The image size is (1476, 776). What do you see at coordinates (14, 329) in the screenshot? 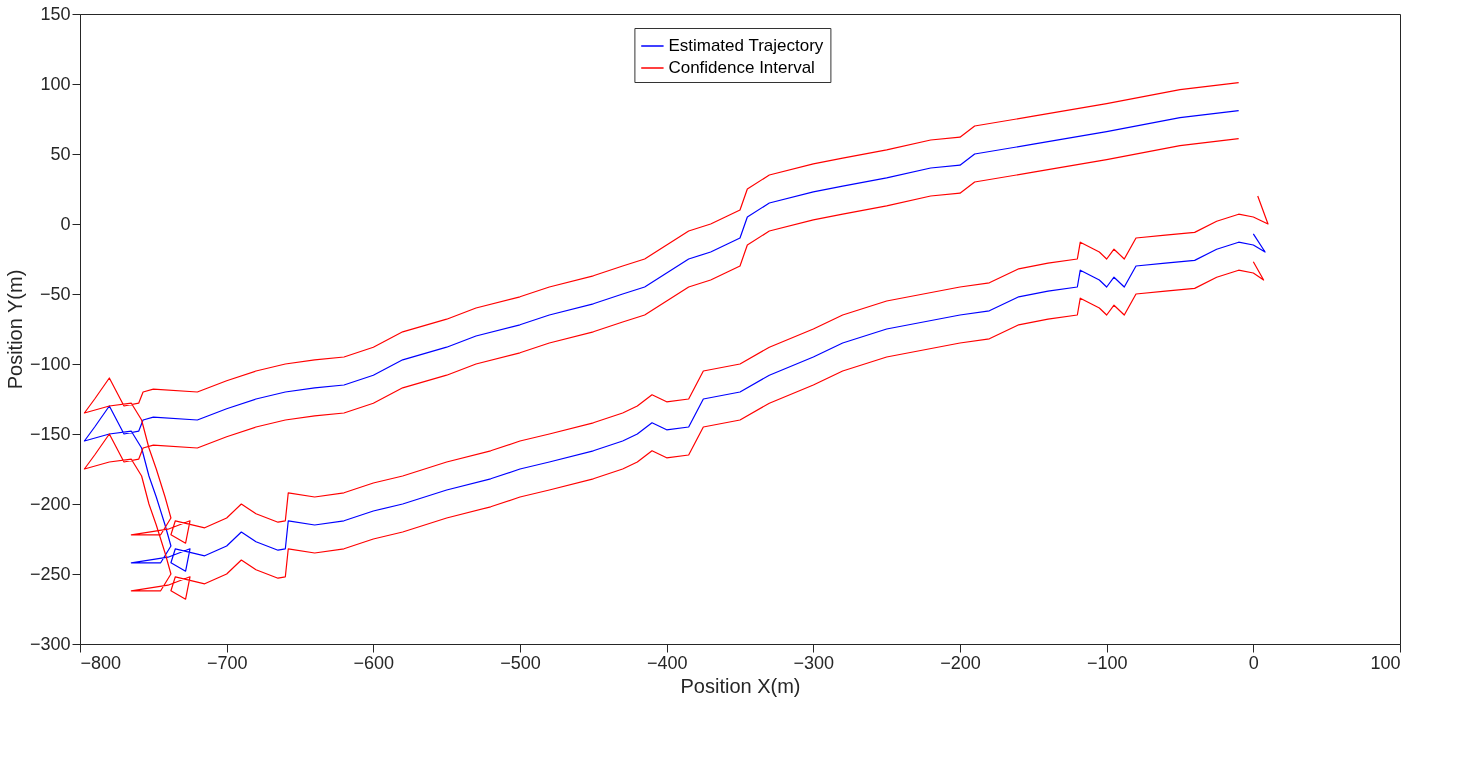
I see `y-axis-title: Position Y(m)` at bounding box center [14, 329].